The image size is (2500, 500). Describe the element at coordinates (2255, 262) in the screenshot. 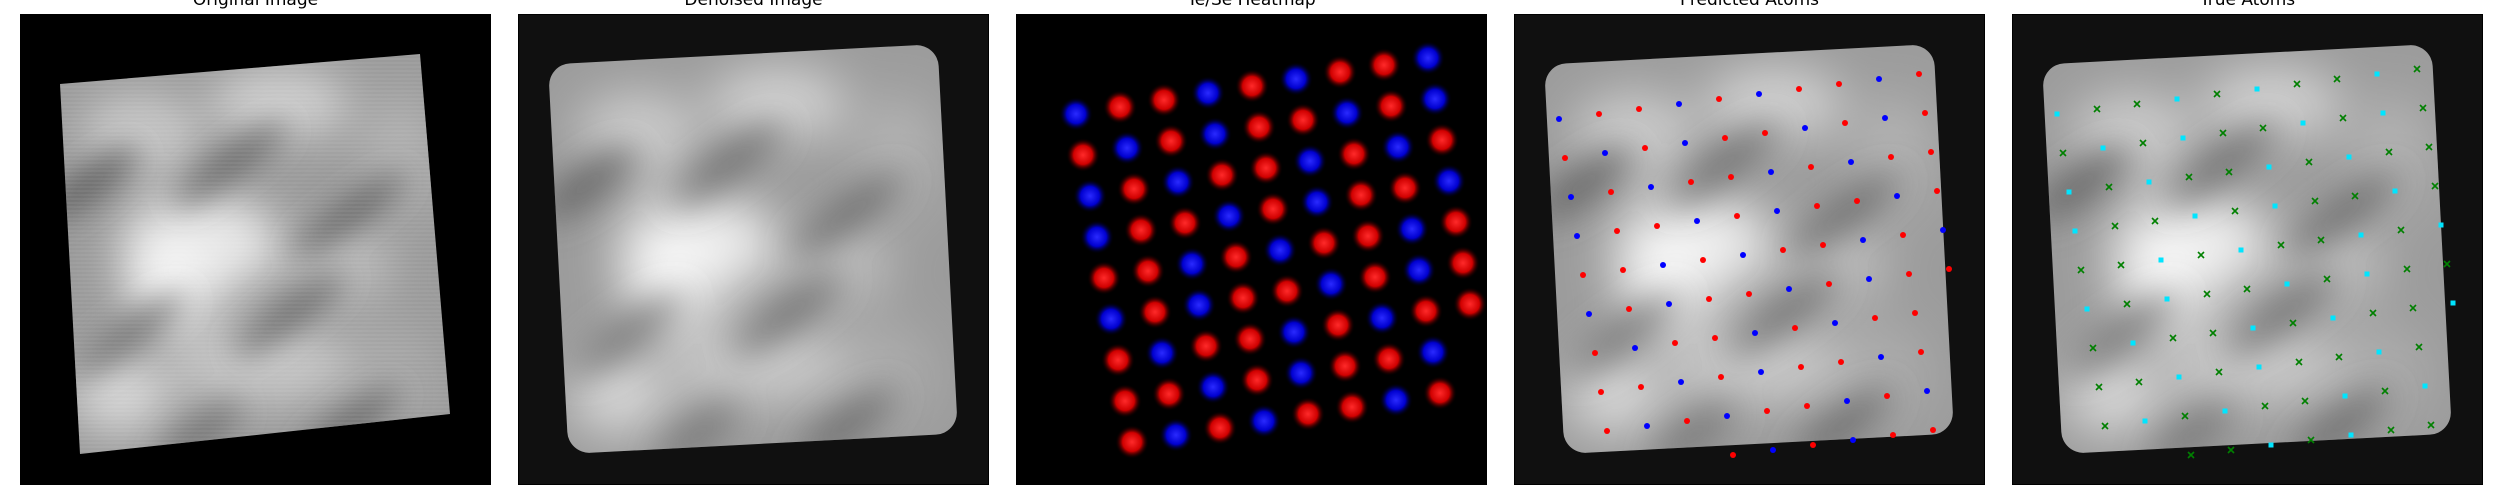

I see `true-atom-markers` at that location.